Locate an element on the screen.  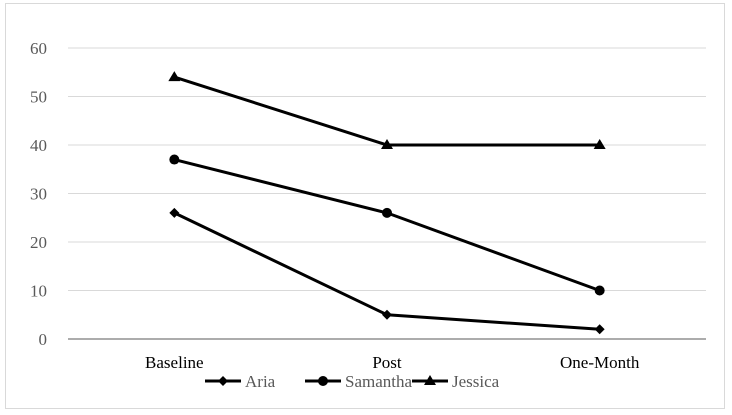
legend-label: Aria is located at coordinates (260, 381).